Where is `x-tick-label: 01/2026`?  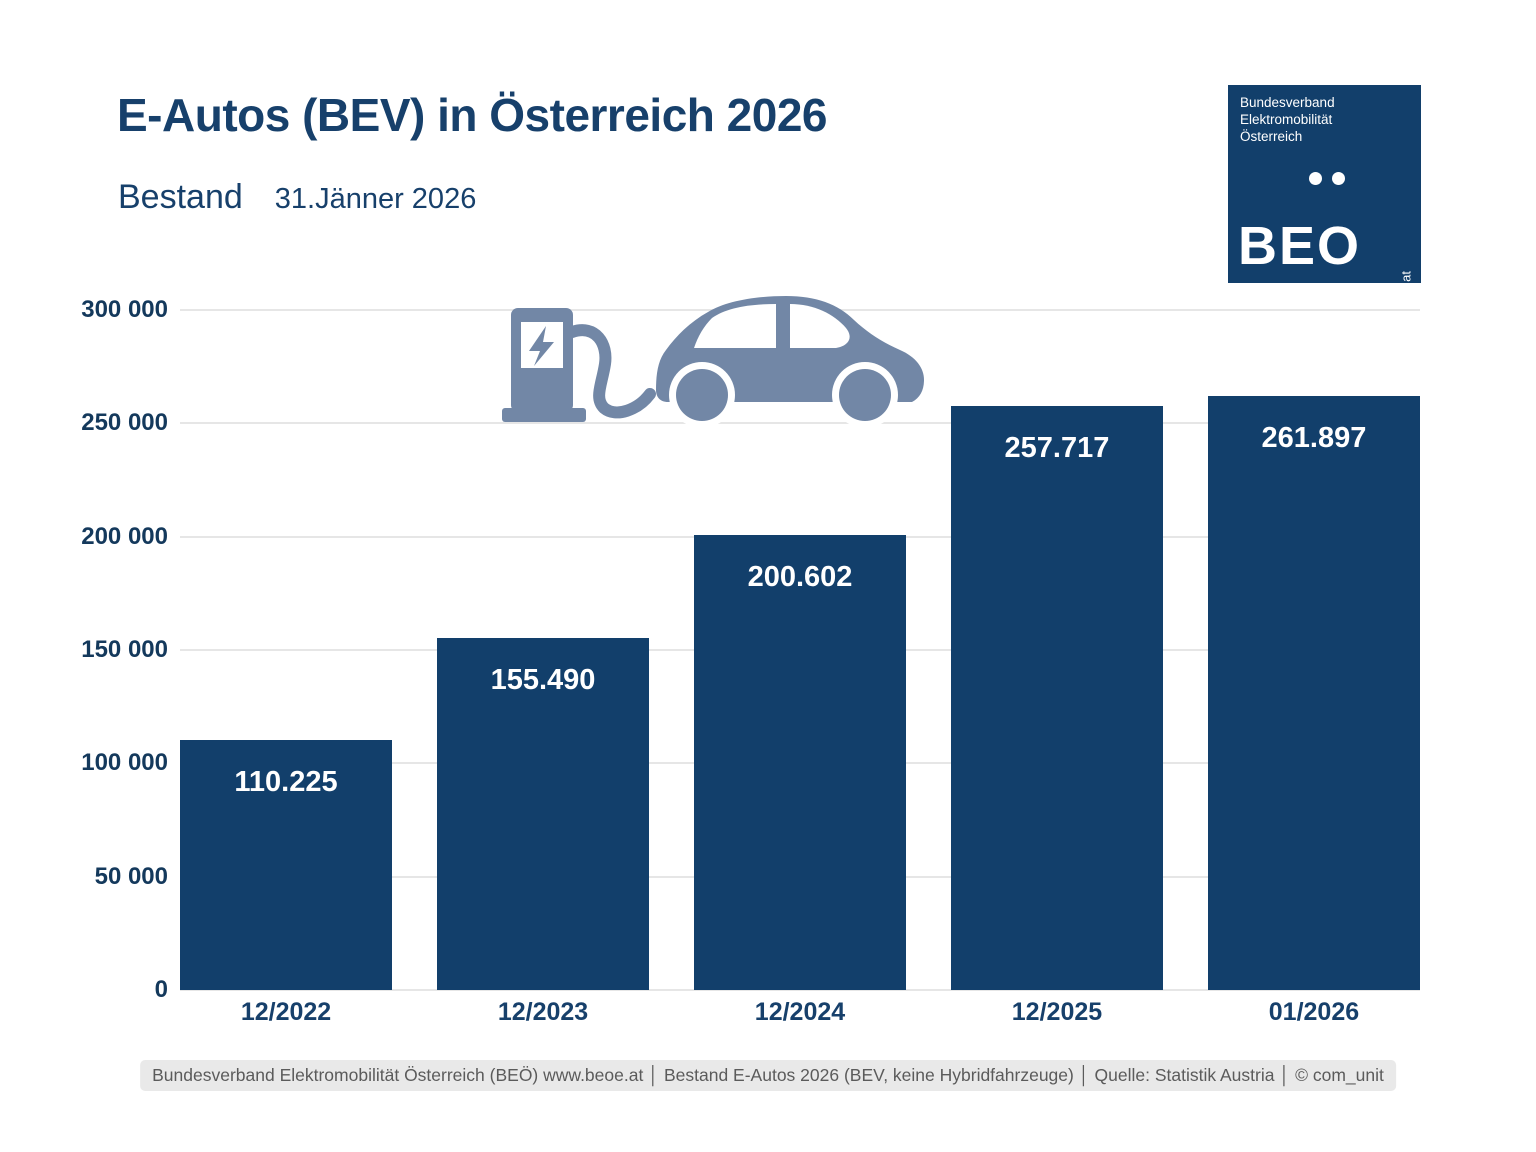 x-tick-label: 01/2026 is located at coordinates (1314, 1012).